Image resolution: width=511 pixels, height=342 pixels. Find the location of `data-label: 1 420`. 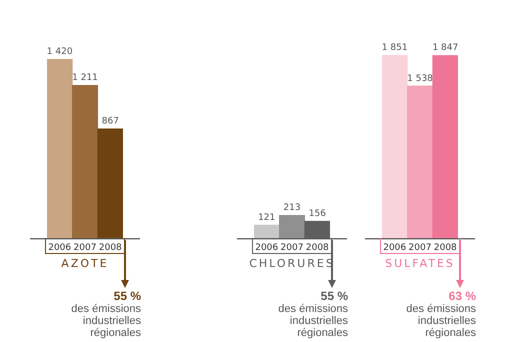

data-label: 1 420 is located at coordinates (59, 51).